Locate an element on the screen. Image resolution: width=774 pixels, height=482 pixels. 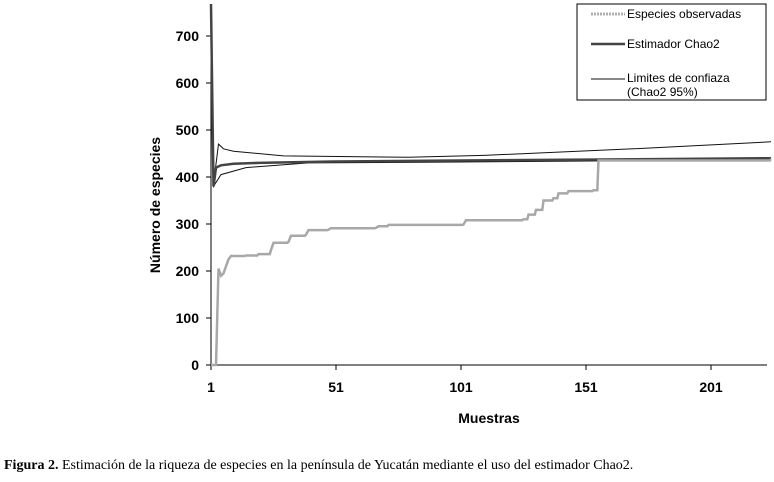
y-tick-label: 600 is located at coordinates (188, 83).